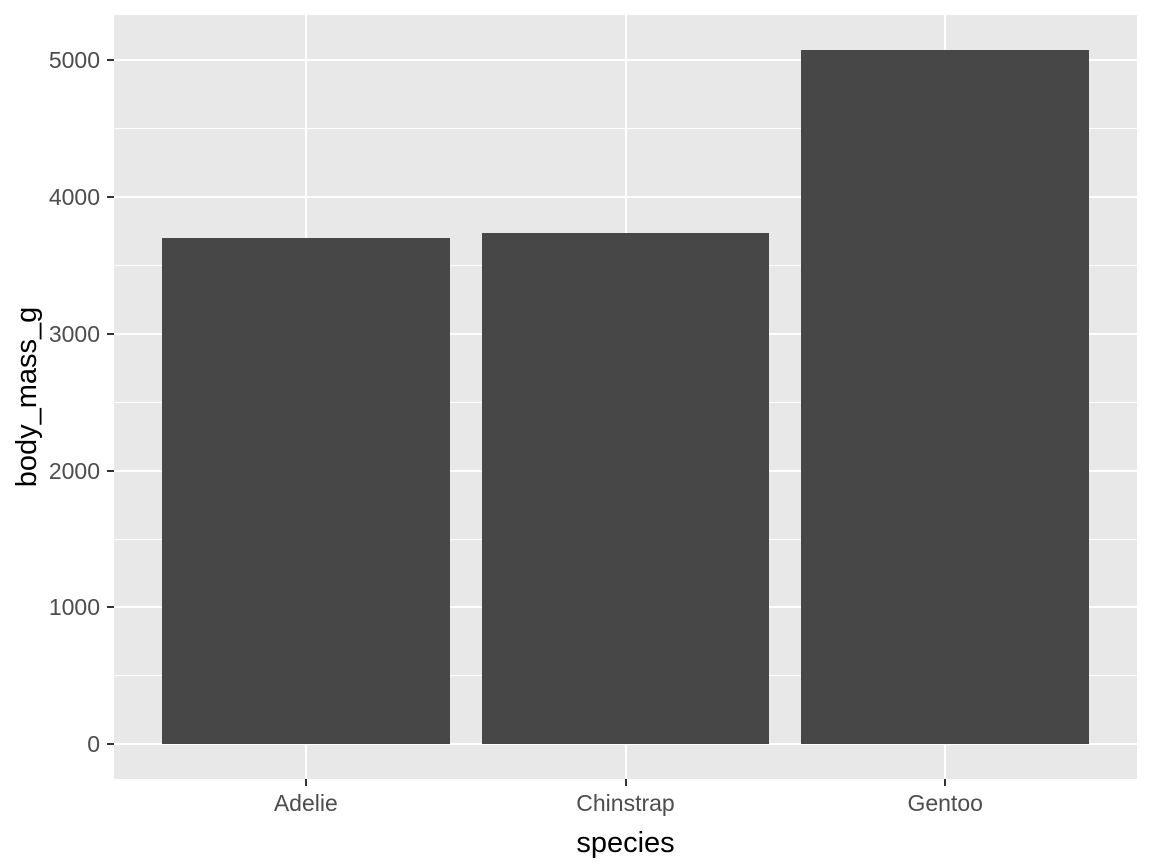 The width and height of the screenshot is (1152, 864). I want to click on y-tick-label-0: 0, so click(93, 744).